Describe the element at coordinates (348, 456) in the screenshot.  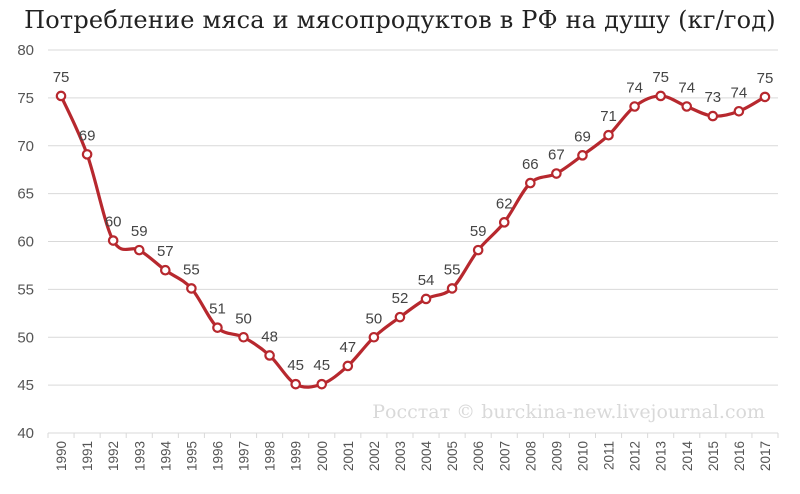
I see `x-tick-label: 2001` at that location.